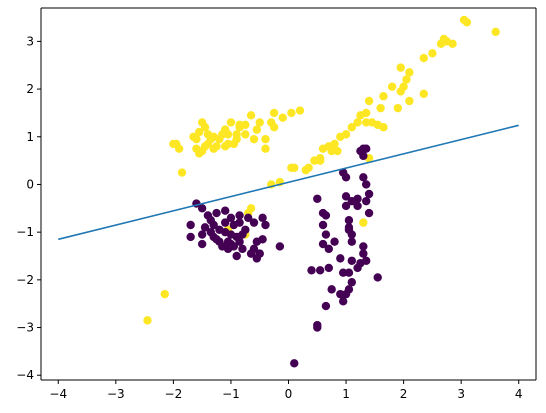  I want to click on x-tick-label: 0, so click(289, 394).